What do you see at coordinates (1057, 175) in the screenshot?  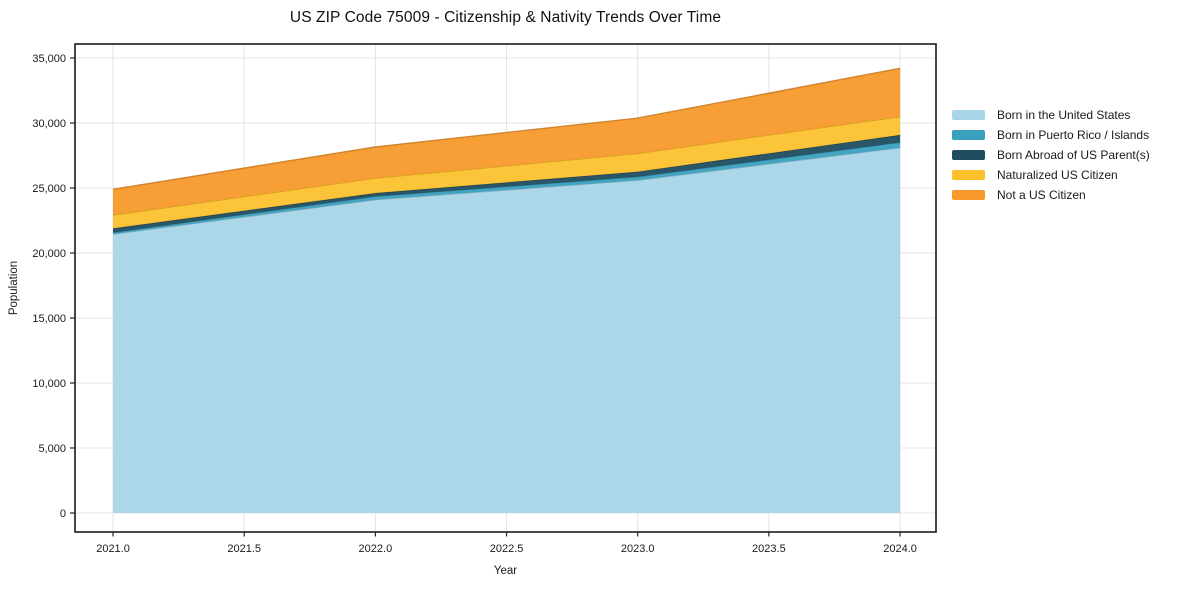 I see `legend-label: Naturalized US Citizen` at bounding box center [1057, 175].